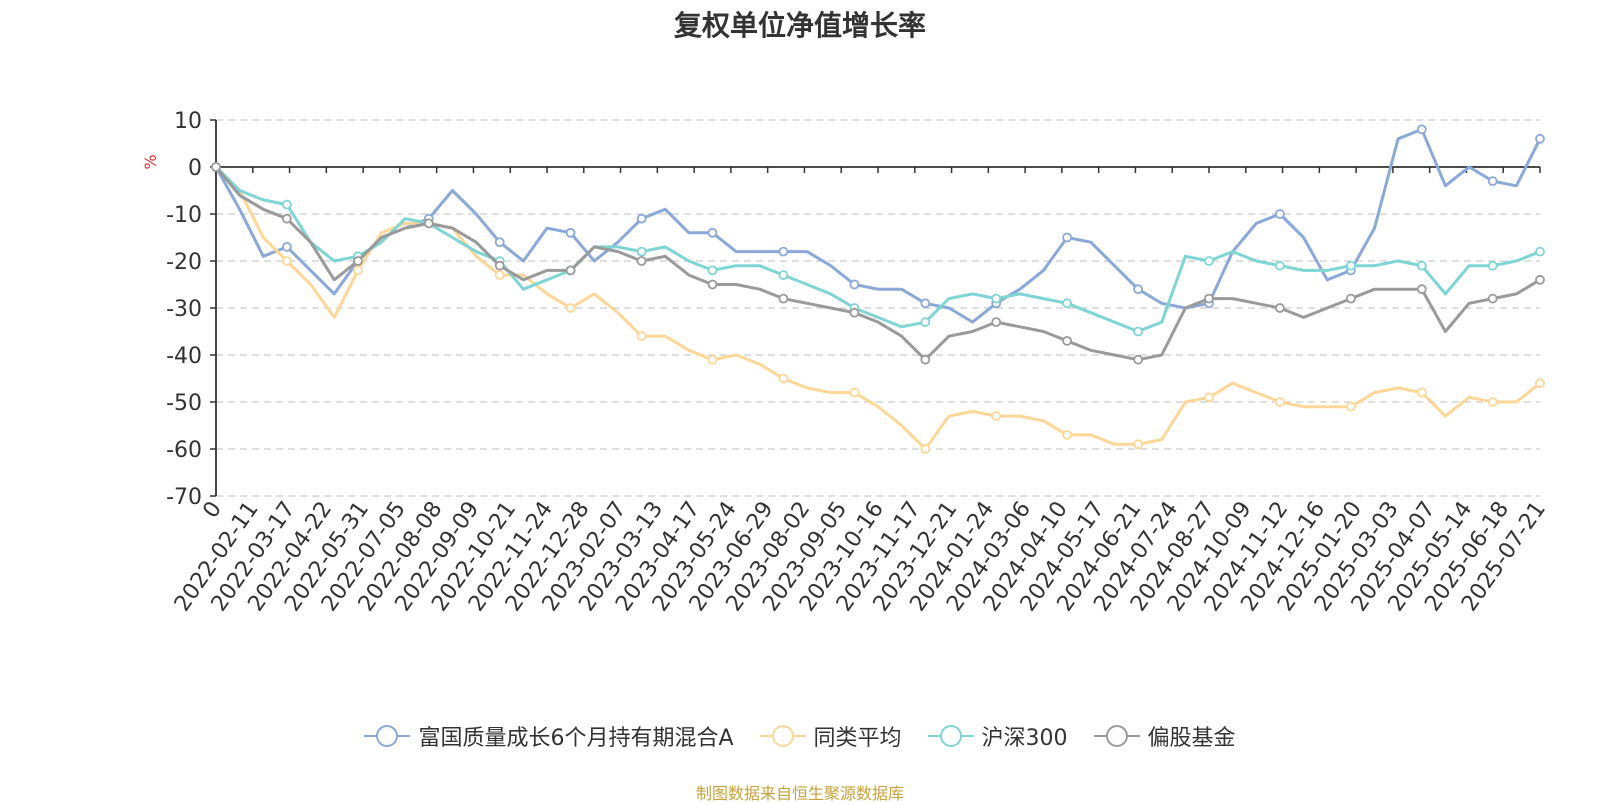  What do you see at coordinates (799, 793) in the screenshot?
I see `source-note: 制图数据来自恒生聚源数据库` at bounding box center [799, 793].